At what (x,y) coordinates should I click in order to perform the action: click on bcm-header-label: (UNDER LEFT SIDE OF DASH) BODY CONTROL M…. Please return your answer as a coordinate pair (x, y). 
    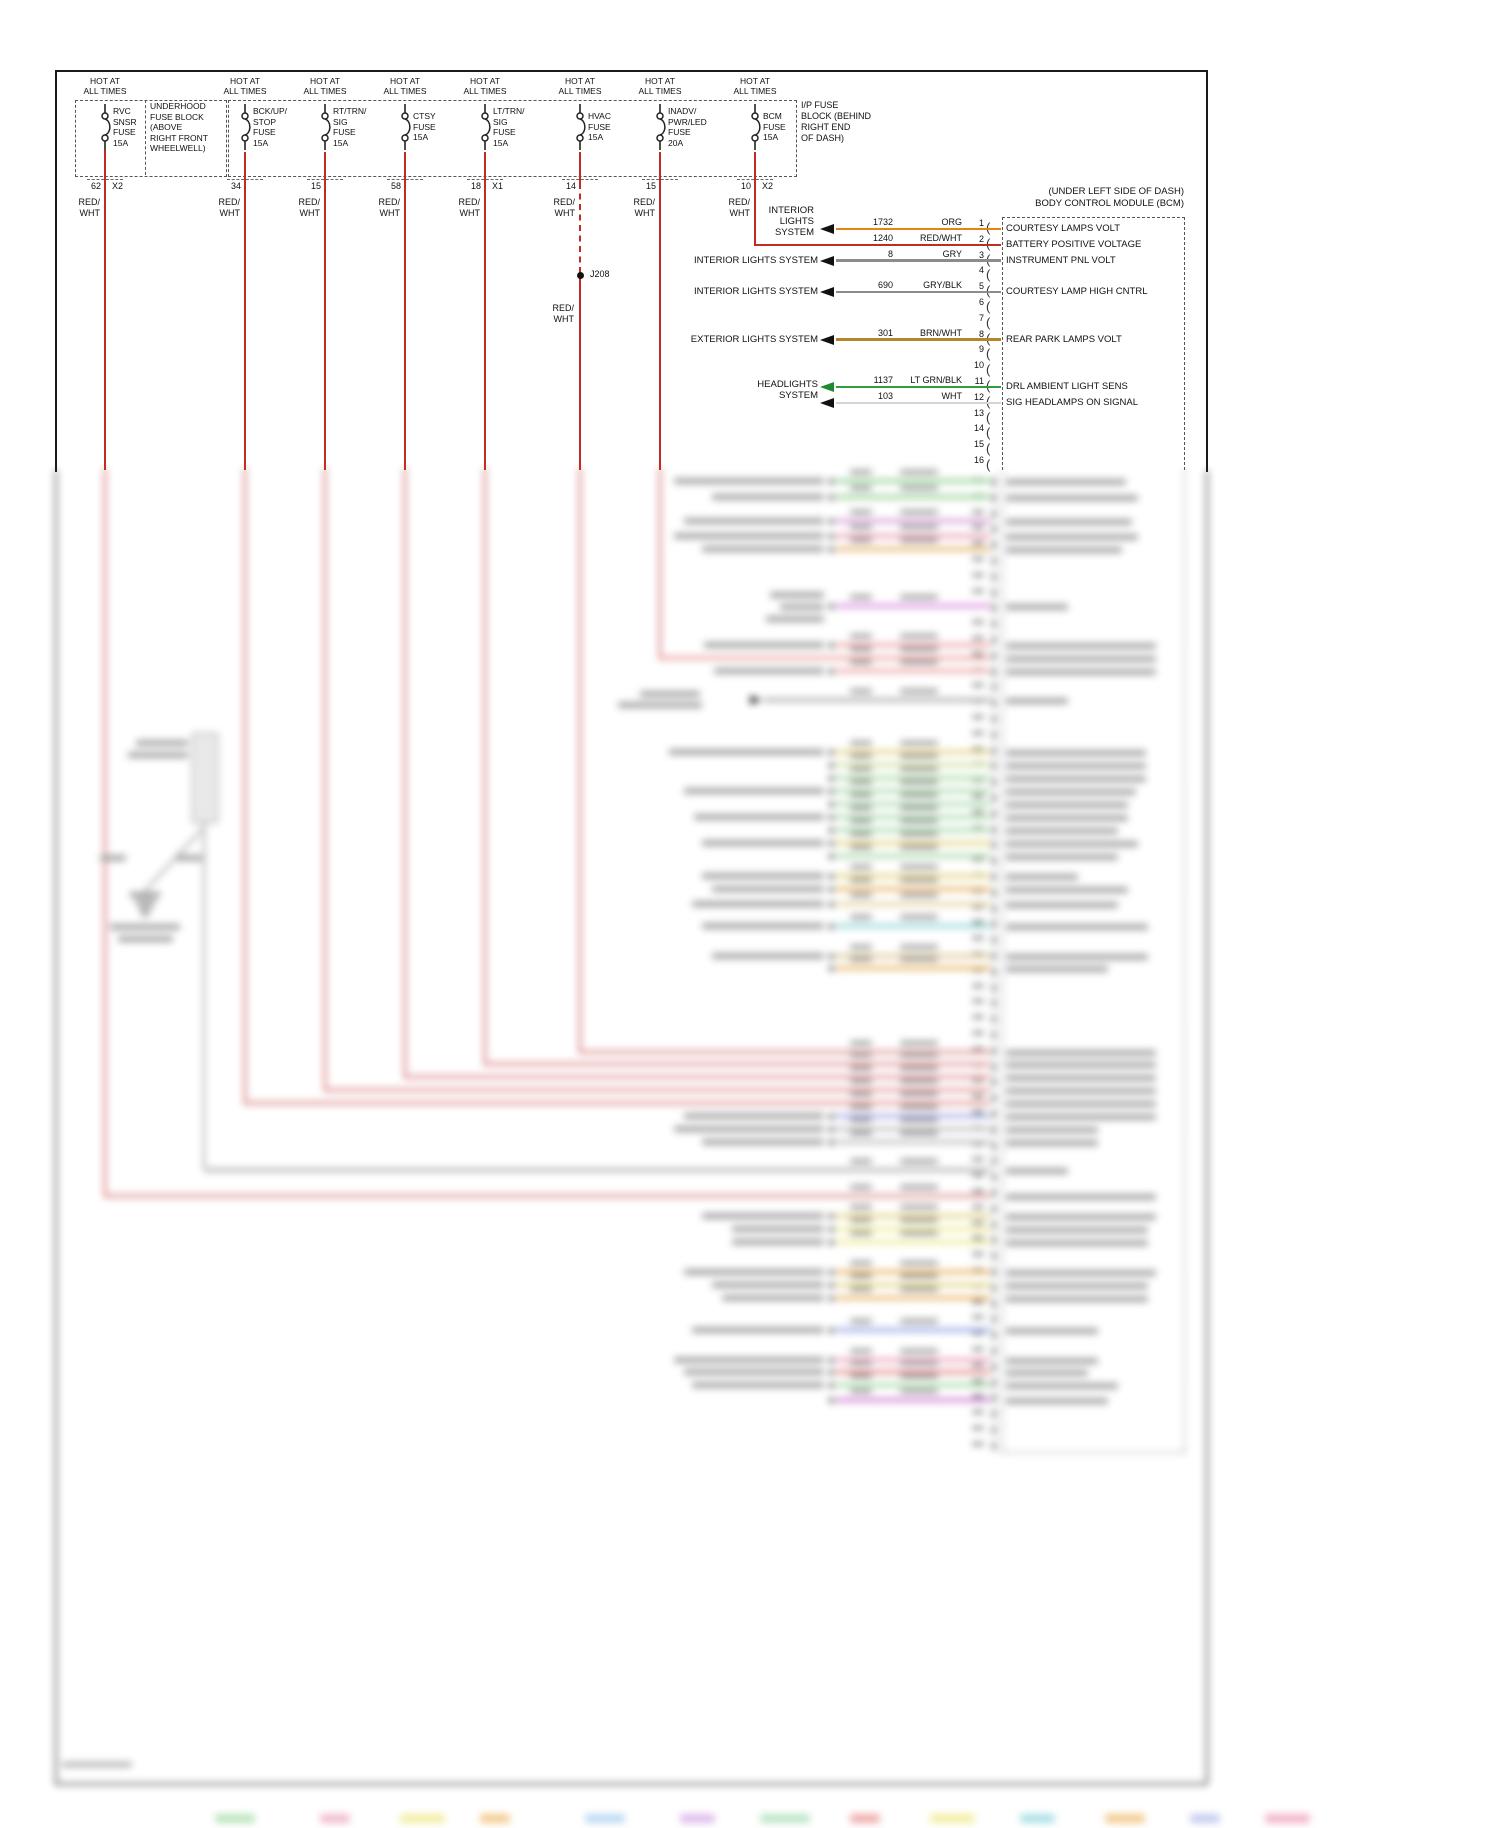
    Looking at the image, I should click on (1109, 197).